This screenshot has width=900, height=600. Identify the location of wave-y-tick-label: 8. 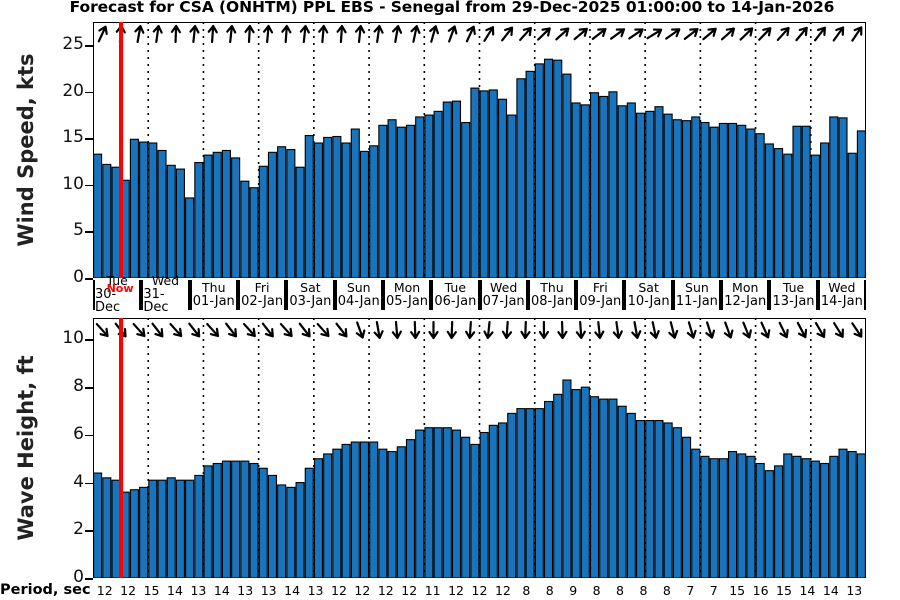
(78, 386).